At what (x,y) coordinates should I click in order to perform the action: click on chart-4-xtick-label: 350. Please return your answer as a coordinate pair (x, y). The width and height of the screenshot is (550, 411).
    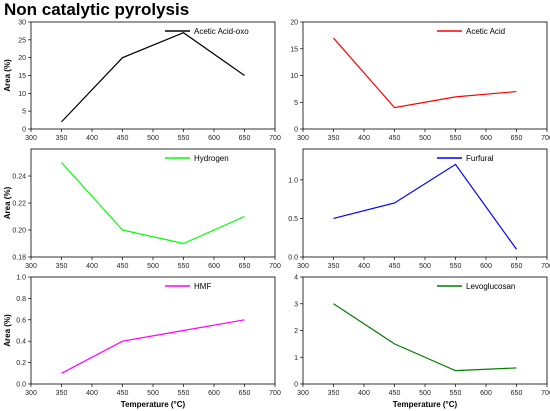
    Looking at the image, I should click on (334, 266).